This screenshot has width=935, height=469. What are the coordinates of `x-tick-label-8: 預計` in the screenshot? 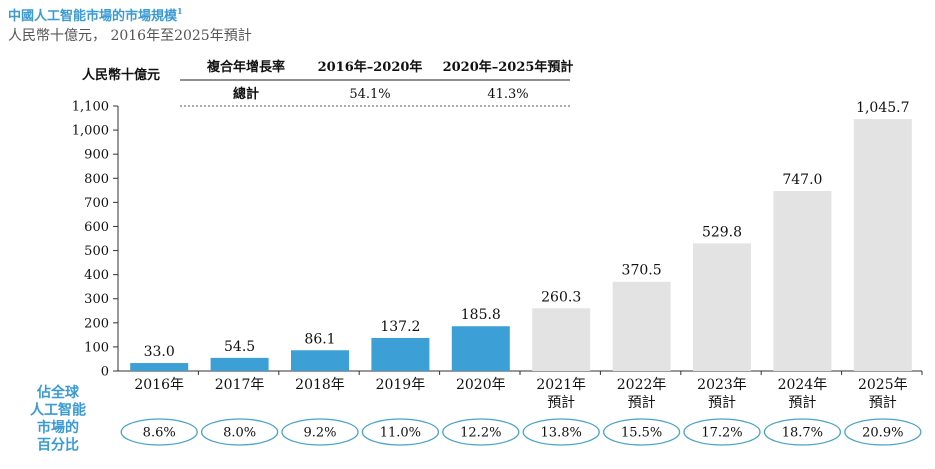 It's located at (802, 403).